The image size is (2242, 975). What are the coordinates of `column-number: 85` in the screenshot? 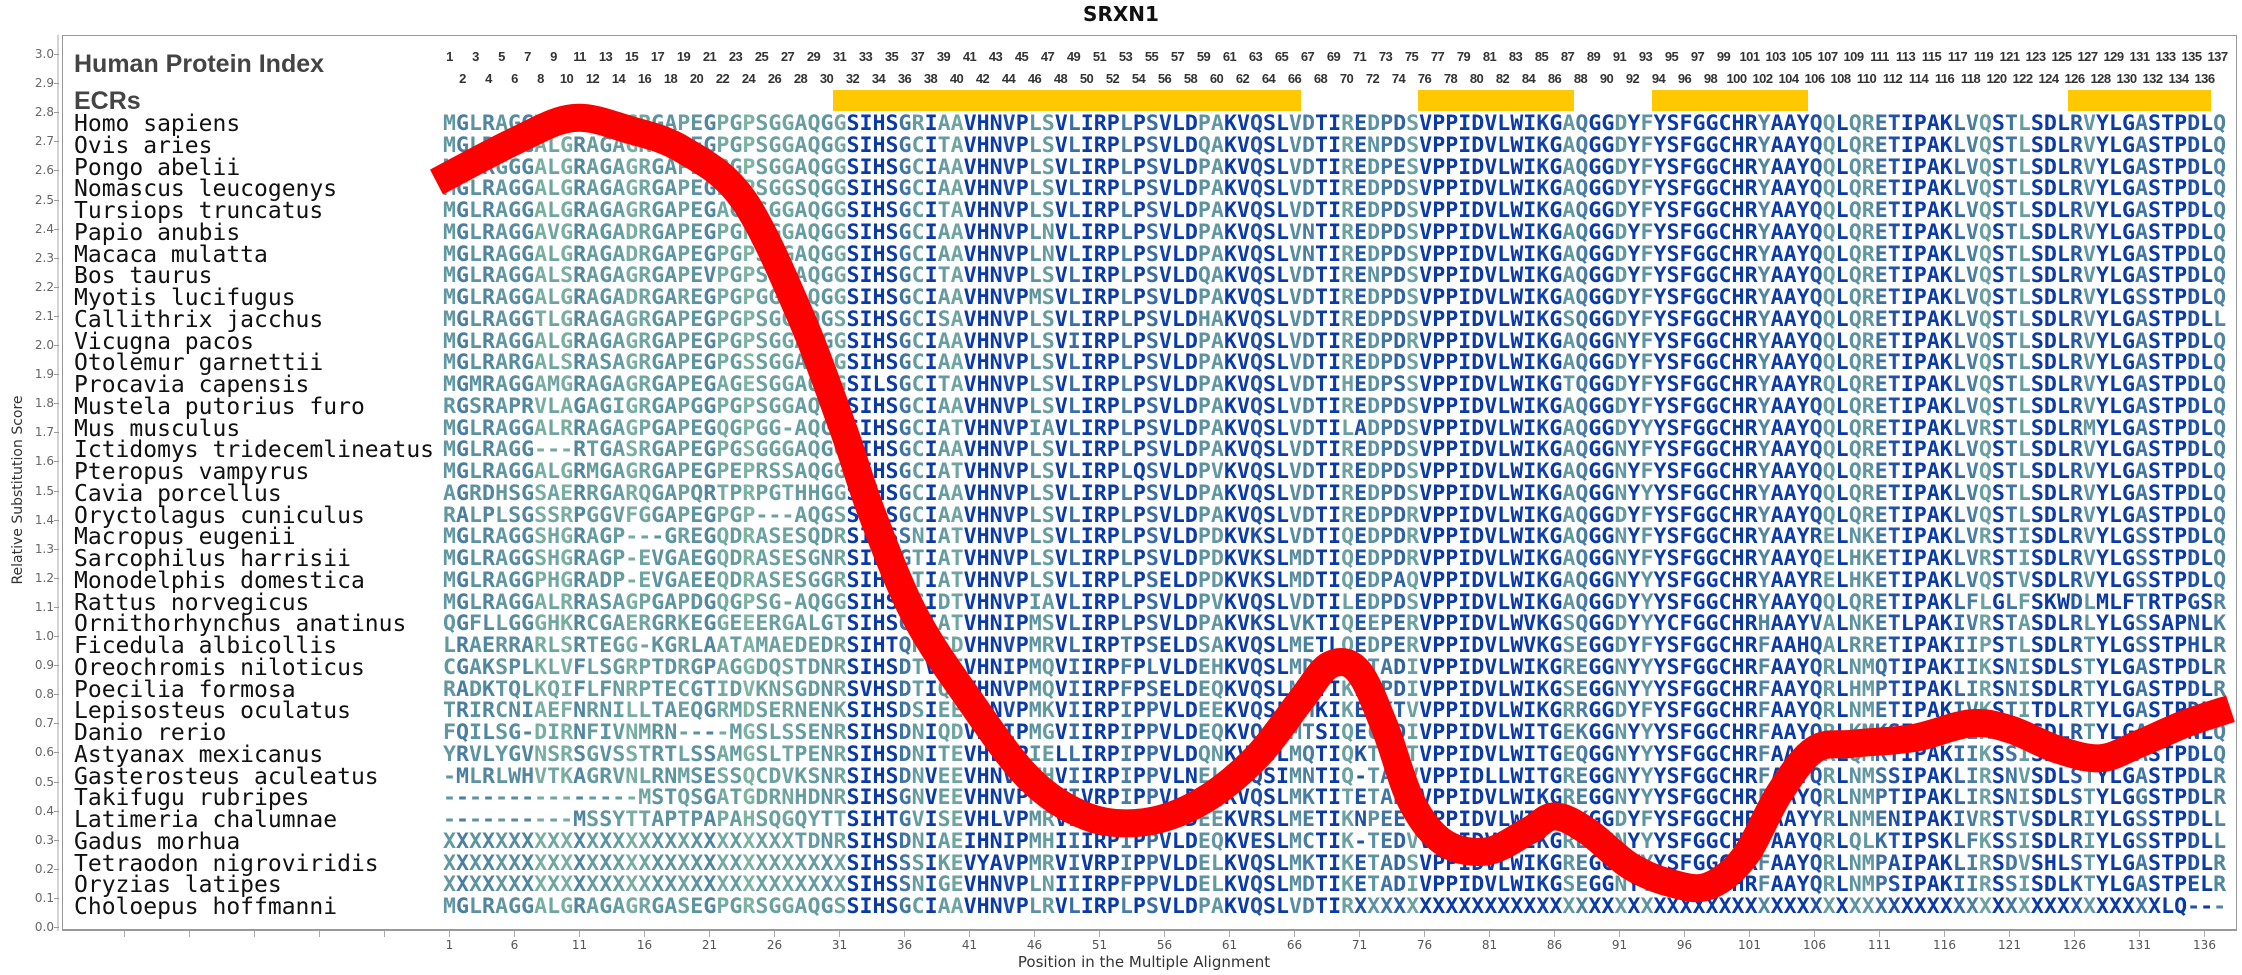 It's located at (1541, 56).